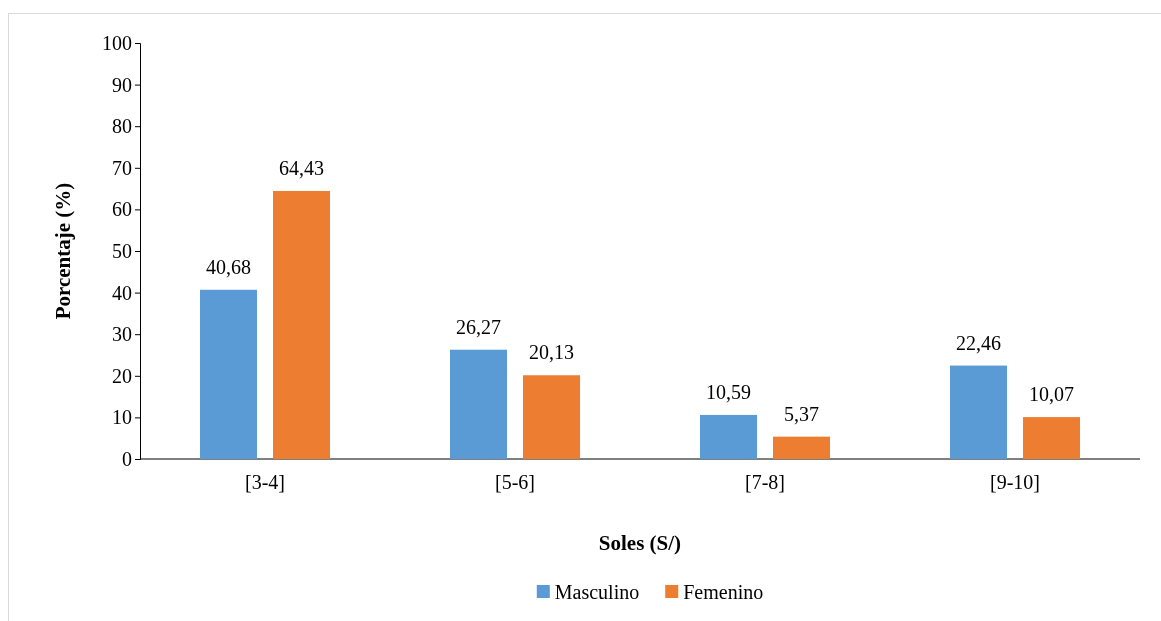 The width and height of the screenshot is (1161, 621). What do you see at coordinates (728, 391) in the screenshot?
I see `data-label: 10,59` at bounding box center [728, 391].